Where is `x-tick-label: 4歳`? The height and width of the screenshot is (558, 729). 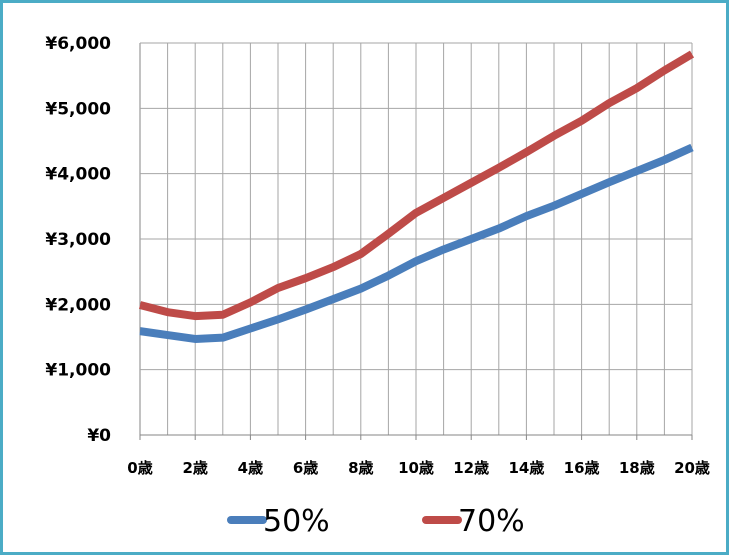
x-tick-label: 4歳 is located at coordinates (250, 468).